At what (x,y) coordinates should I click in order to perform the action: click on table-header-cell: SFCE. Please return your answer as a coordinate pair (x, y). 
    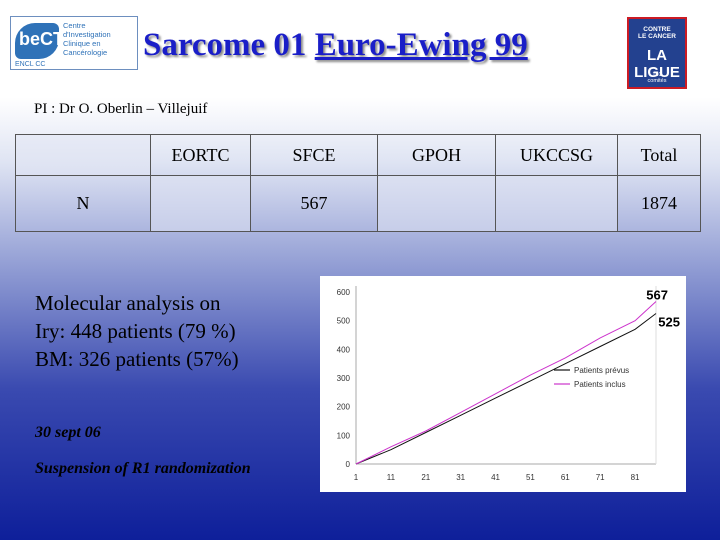
    Looking at the image, I should click on (314, 155).